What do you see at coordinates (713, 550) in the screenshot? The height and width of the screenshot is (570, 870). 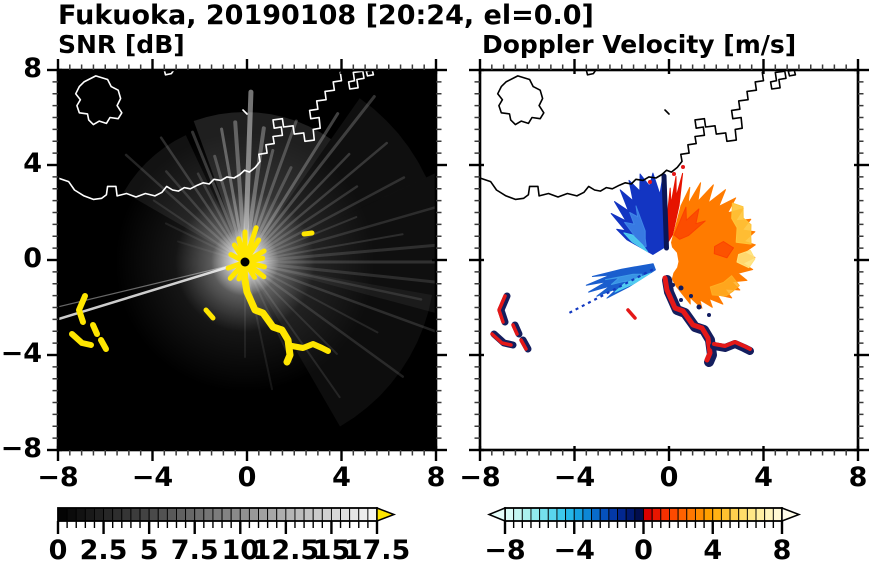 I see `velocity-colorbar-tick-label: 4` at bounding box center [713, 550].